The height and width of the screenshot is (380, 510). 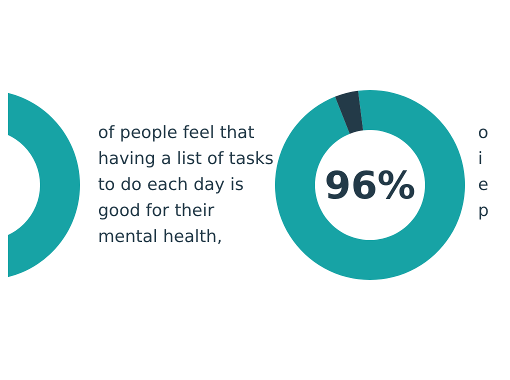 I want to click on text: having a list of tasks, so click(x=186, y=159).